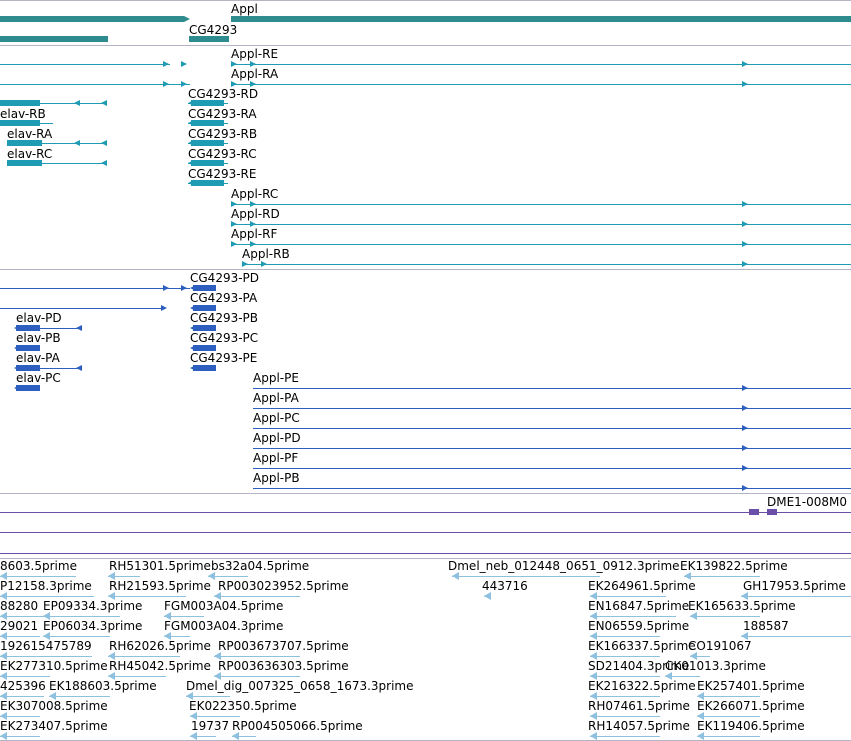 This screenshot has width=851, height=741. I want to click on feature-label: elav-PD, so click(39, 318).